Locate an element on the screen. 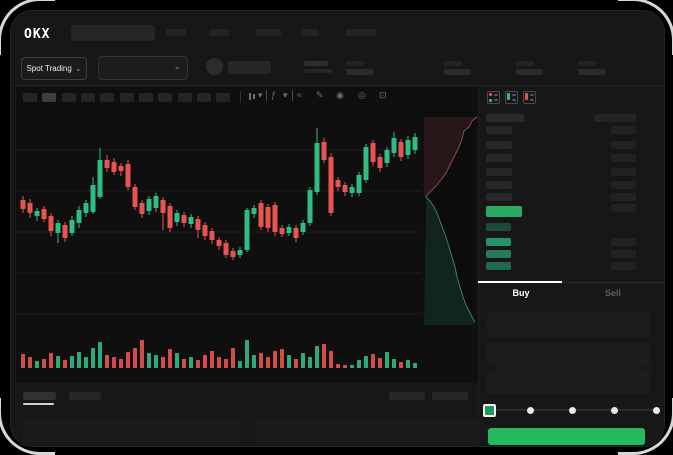 Image resolution: width=673 pixels, height=455 pixels. last-price-amount is located at coordinates (623, 208).